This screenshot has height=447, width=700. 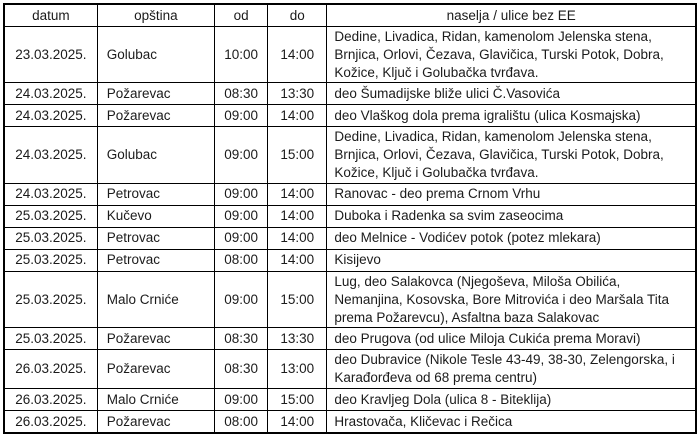 I want to click on cell-settlements: deo Šumadijske bliže ulici Č.Vasovića, so click(x=511, y=94).